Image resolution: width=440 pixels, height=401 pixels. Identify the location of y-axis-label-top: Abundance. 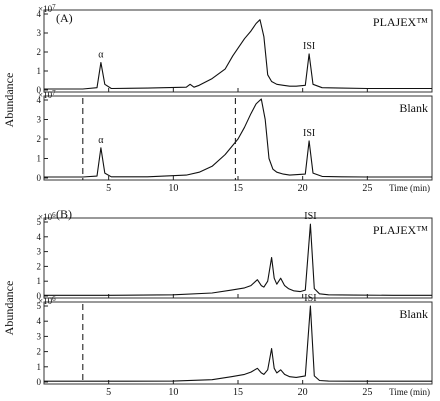
(9, 100).